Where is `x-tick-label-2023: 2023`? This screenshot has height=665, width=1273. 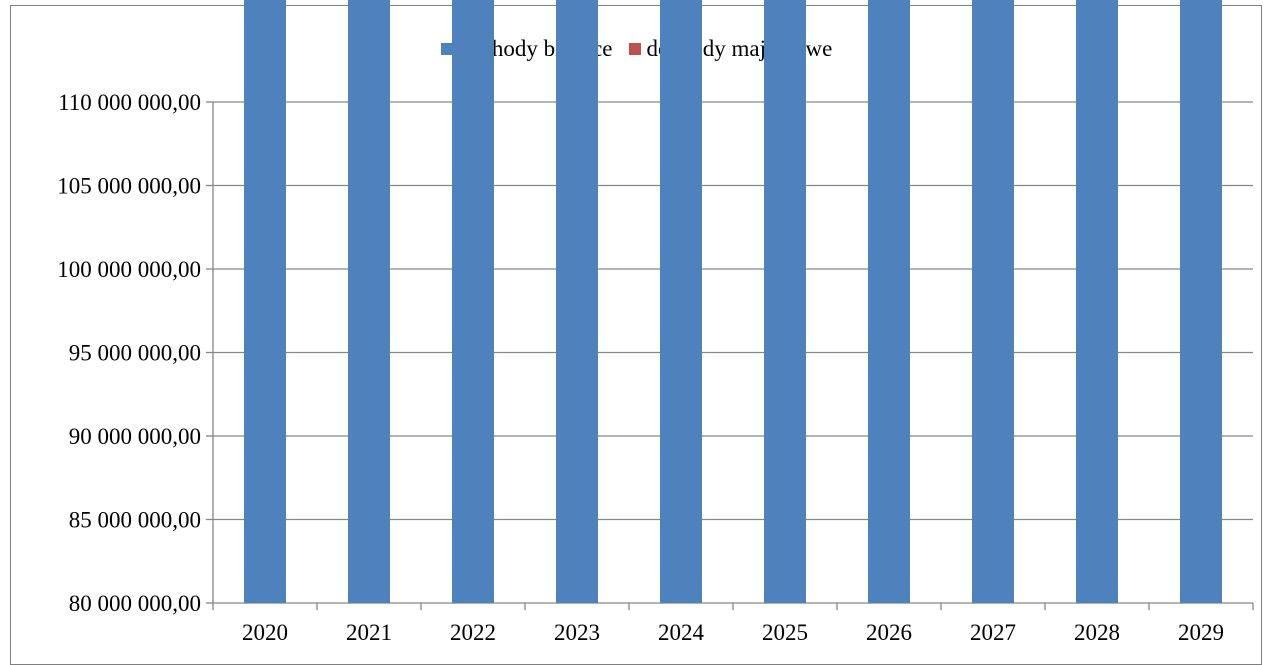
x-tick-label-2023: 2023 is located at coordinates (577, 632).